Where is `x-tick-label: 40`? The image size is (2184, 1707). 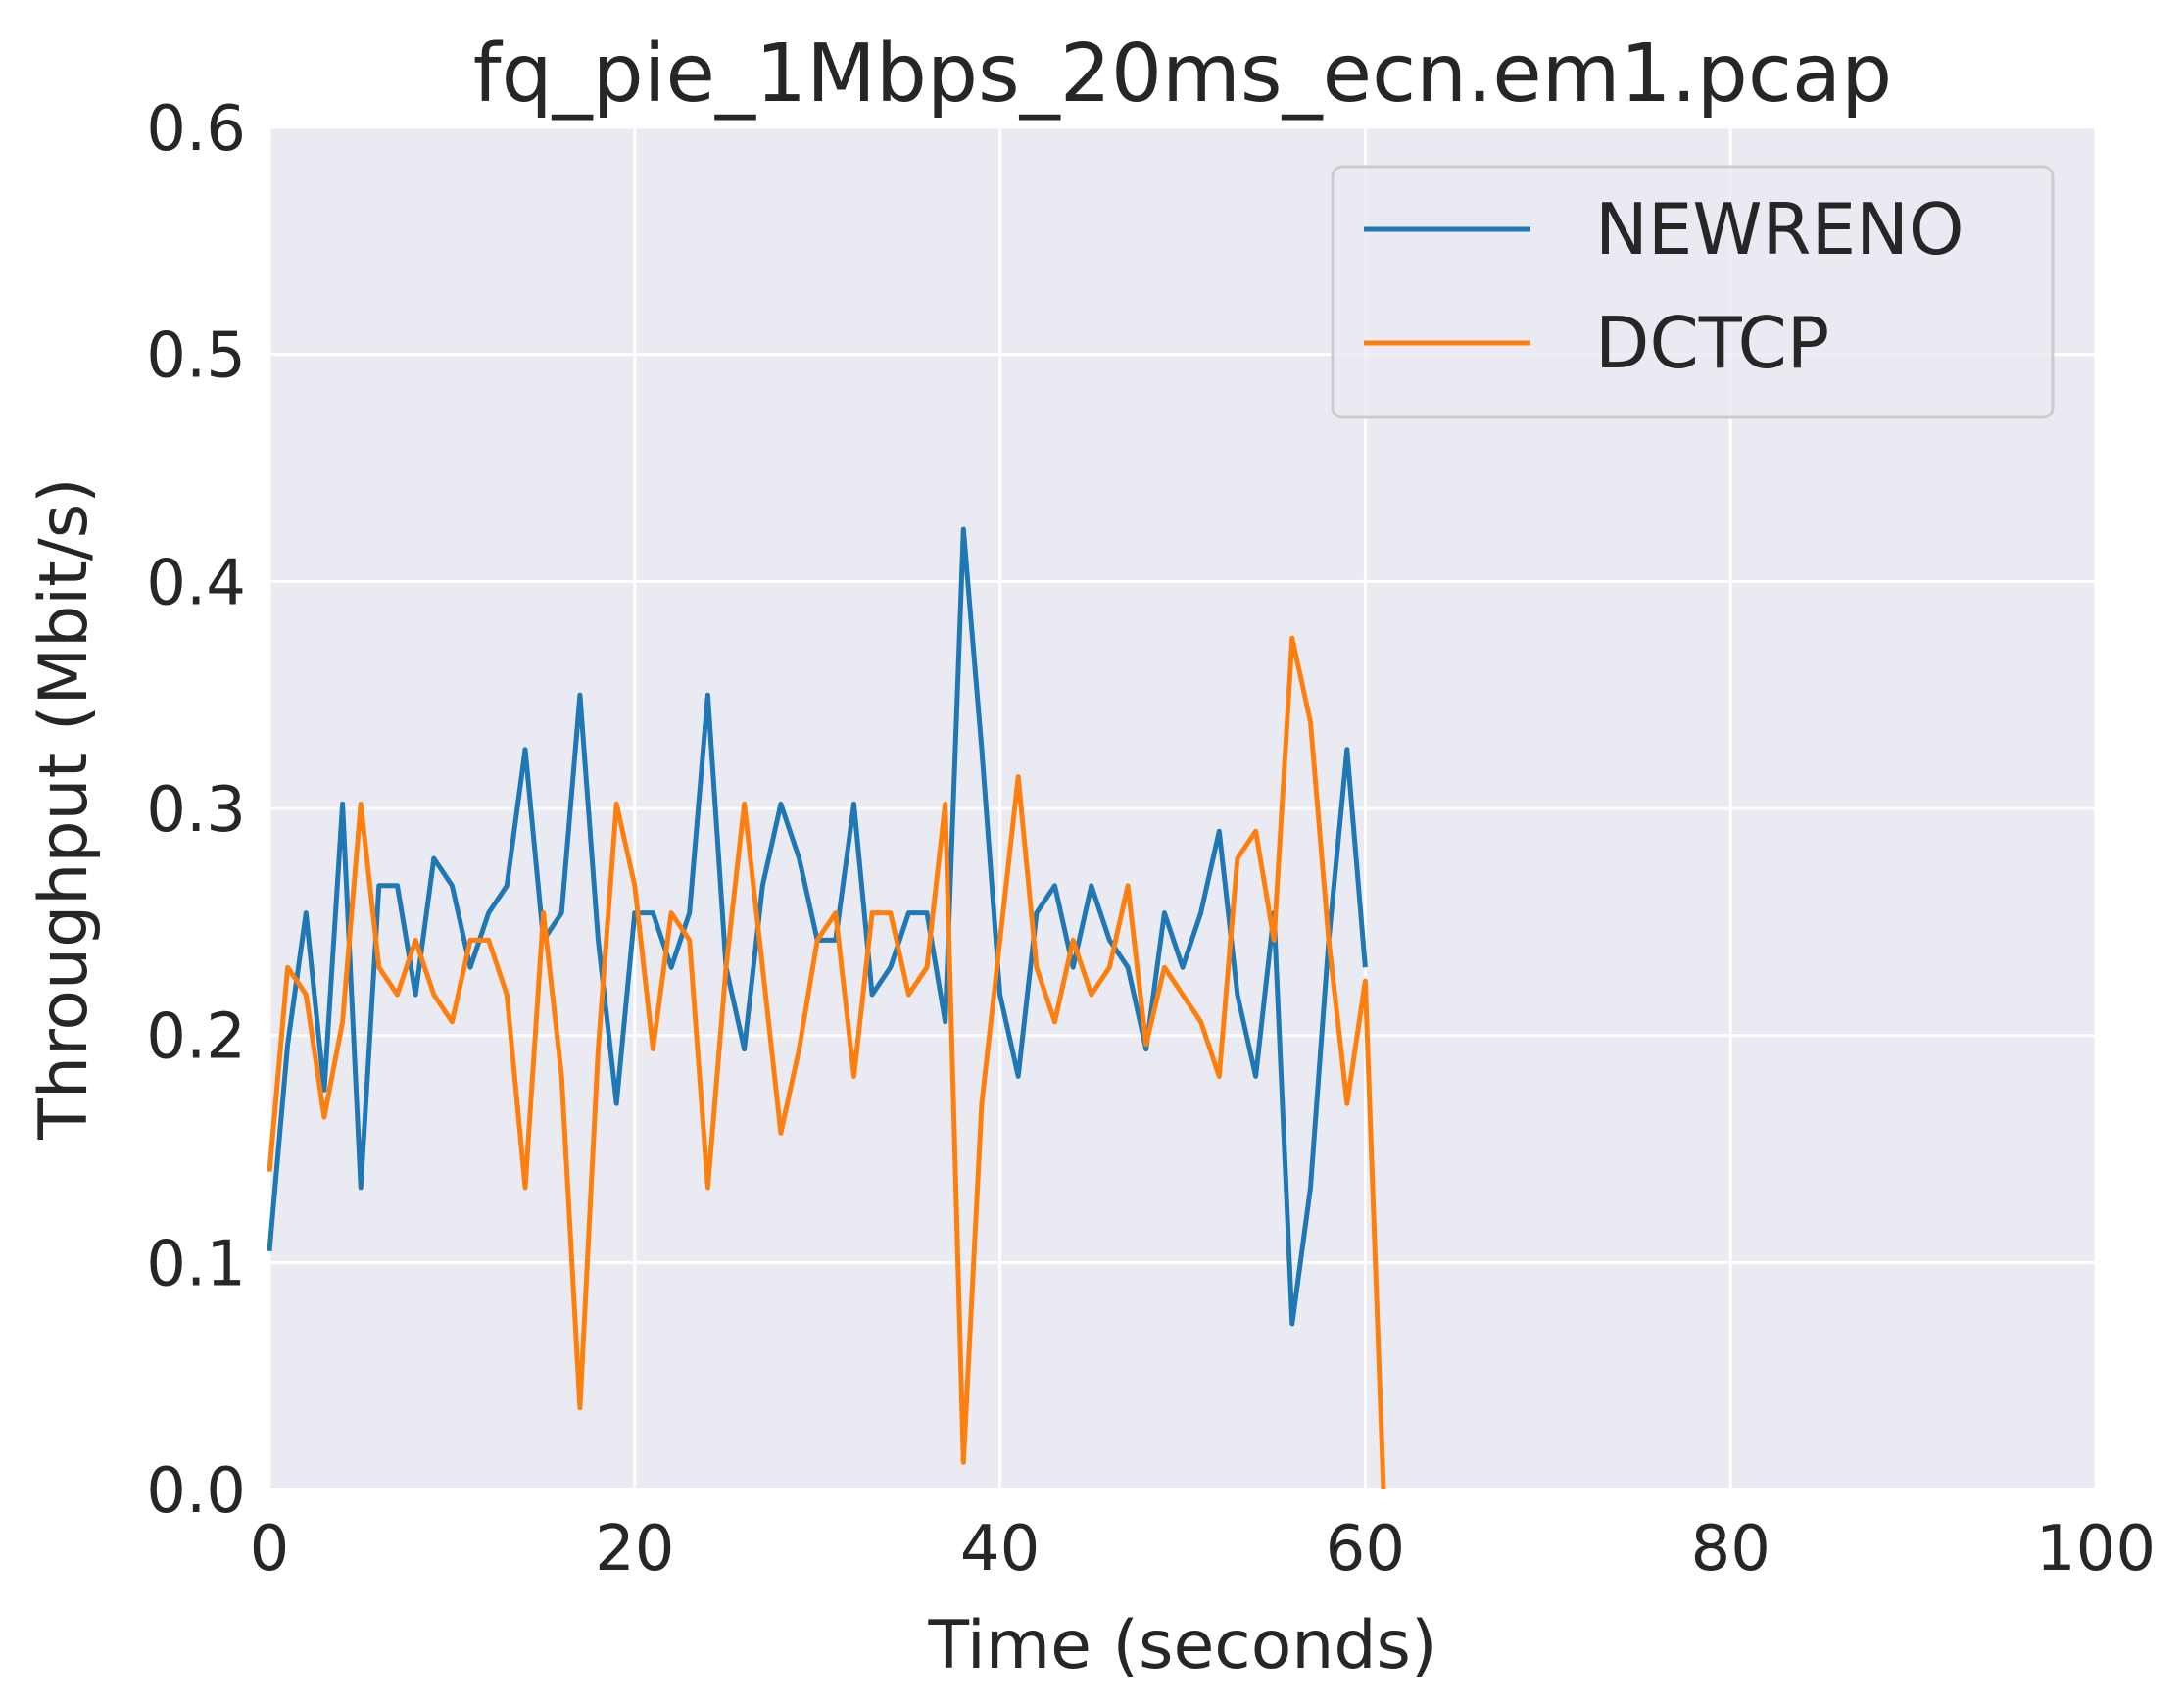
x-tick-label: 40 is located at coordinates (1000, 1549).